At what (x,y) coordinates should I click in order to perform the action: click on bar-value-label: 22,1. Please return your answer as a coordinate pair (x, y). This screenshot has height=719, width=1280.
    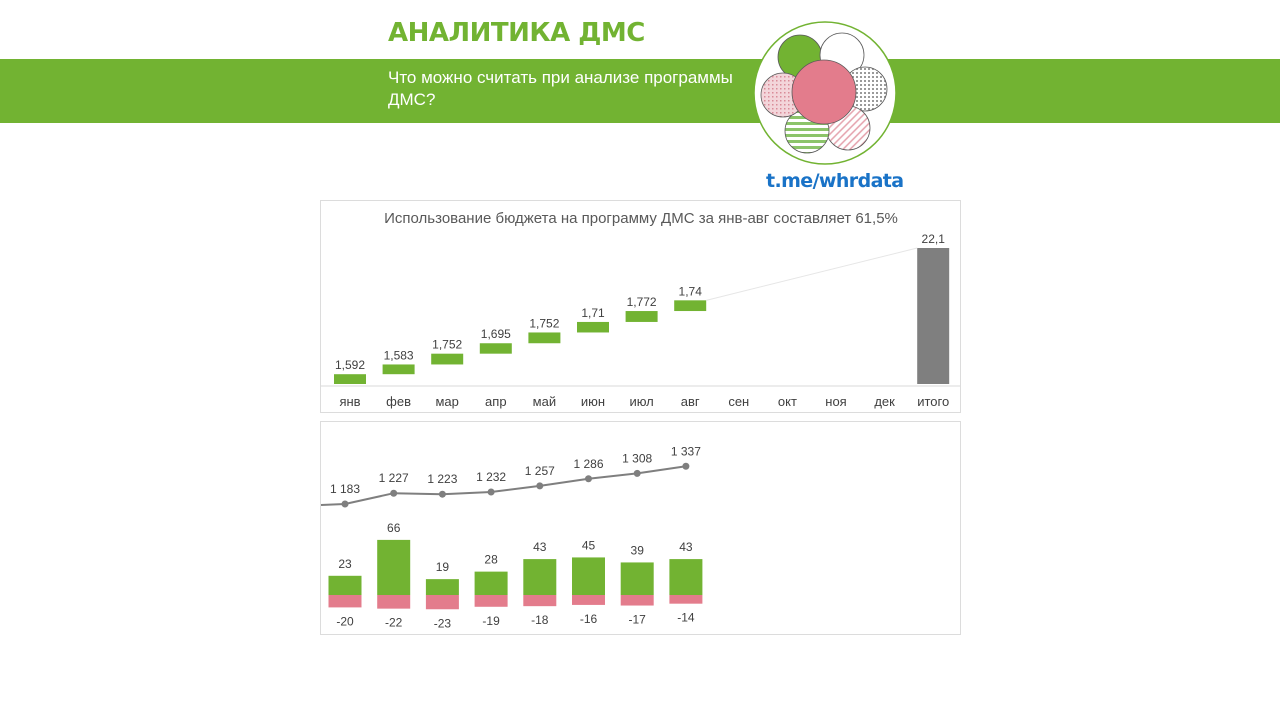
    Looking at the image, I should click on (934, 239).